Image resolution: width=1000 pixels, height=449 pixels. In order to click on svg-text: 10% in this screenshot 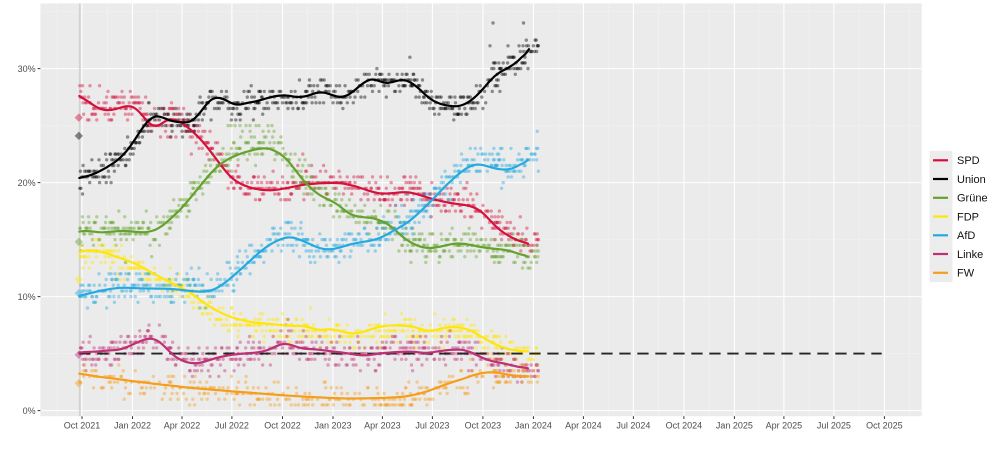, I will do `click(27, 297)`.